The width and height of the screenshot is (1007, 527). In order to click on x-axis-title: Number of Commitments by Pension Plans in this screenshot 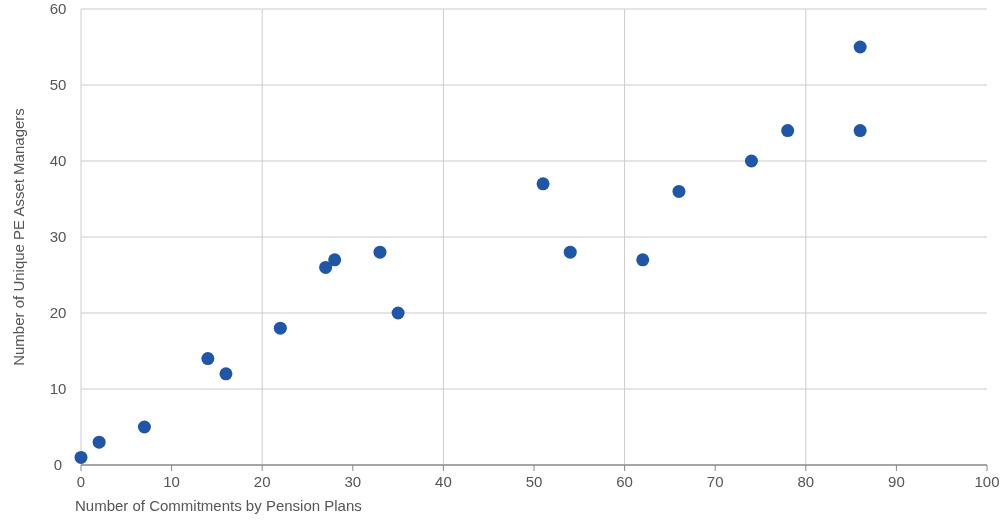, I will do `click(218, 505)`.